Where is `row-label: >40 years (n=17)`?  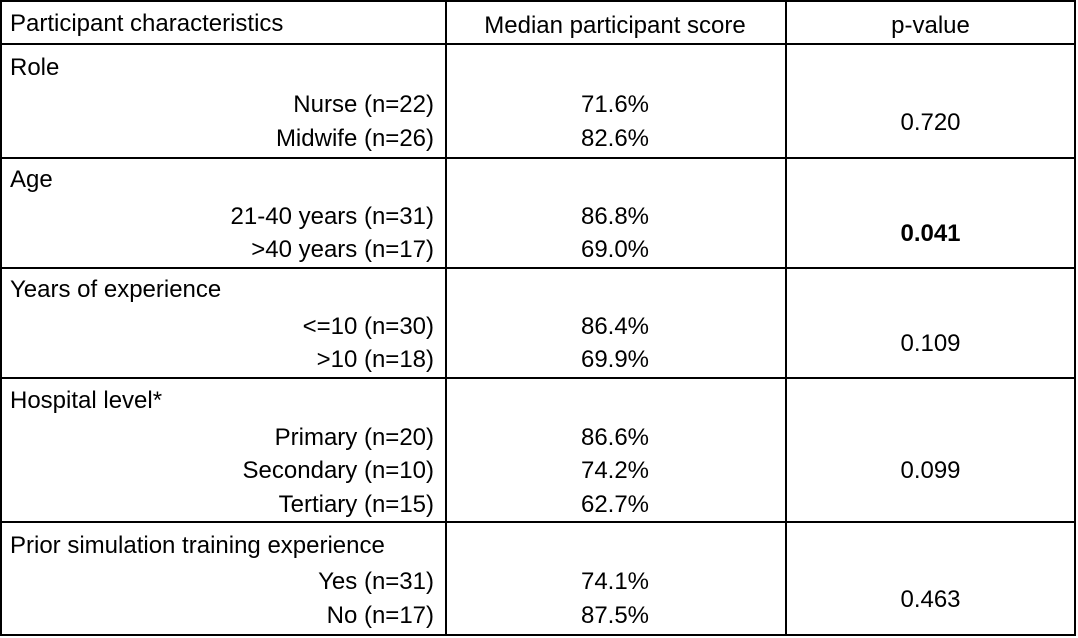 row-label: >40 years (n=17) is located at coordinates (342, 249).